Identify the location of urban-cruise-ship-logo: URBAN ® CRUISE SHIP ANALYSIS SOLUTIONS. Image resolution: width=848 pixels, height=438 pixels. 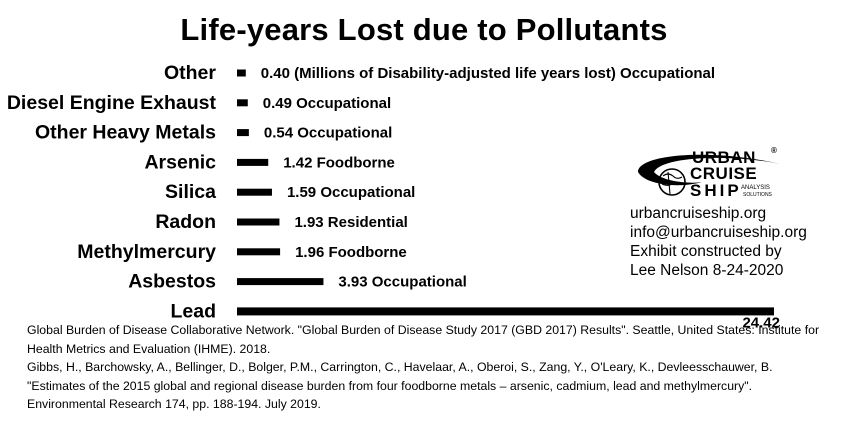
(712, 174).